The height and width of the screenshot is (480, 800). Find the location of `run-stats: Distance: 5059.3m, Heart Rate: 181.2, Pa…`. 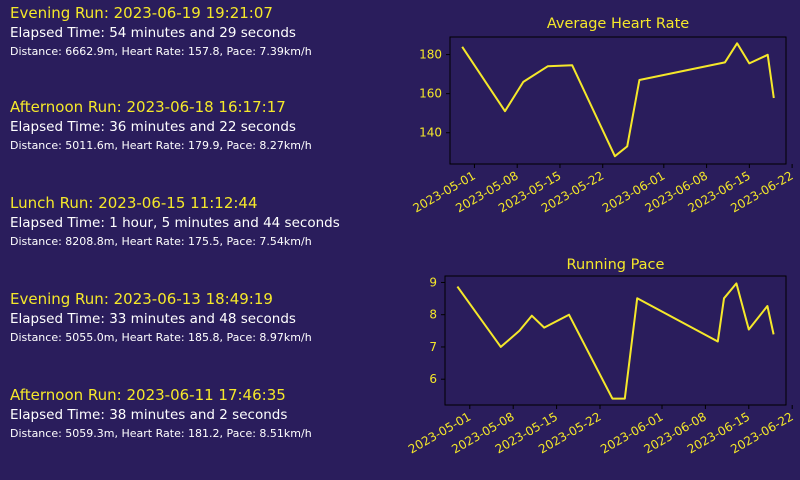

run-stats: Distance: 5059.3m, Heart Rate: 181.2, Pa… is located at coordinates (161, 433).